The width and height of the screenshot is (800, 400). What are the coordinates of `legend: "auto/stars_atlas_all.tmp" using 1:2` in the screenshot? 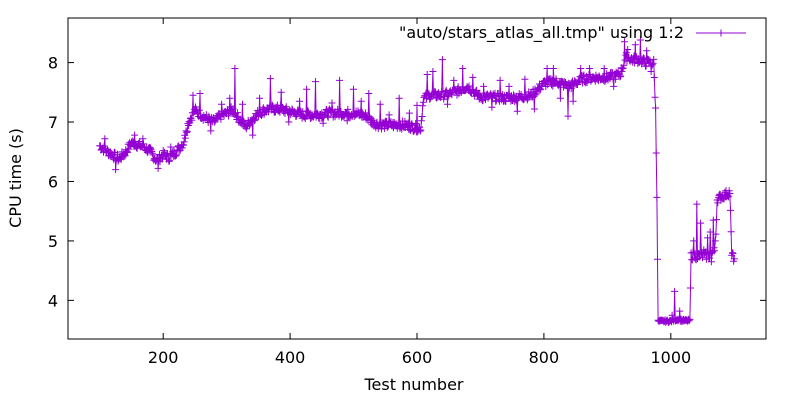 It's located at (572, 33).